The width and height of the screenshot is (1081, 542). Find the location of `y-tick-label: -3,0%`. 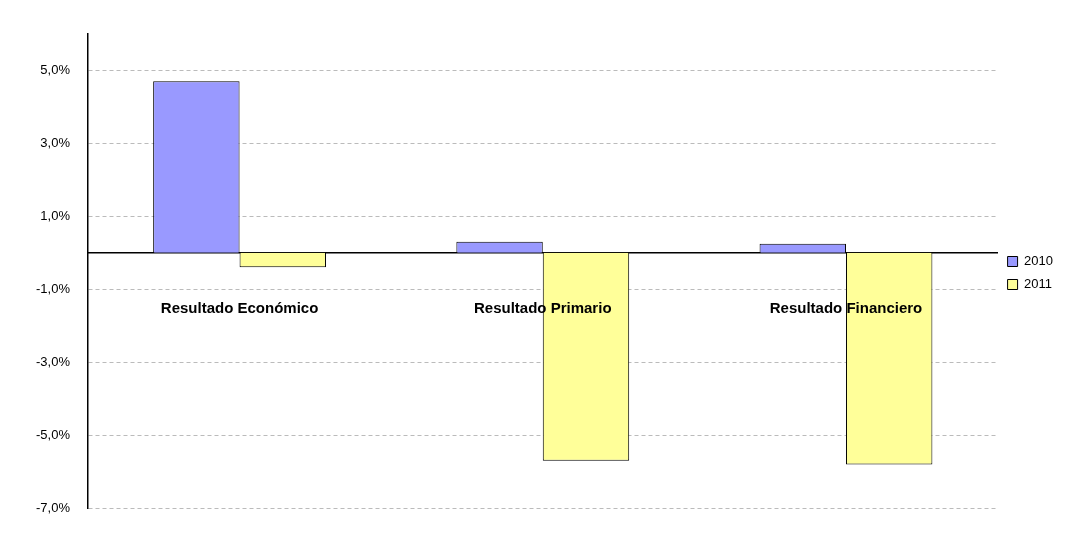

y-tick-label: -3,0% is located at coordinates (53, 361).